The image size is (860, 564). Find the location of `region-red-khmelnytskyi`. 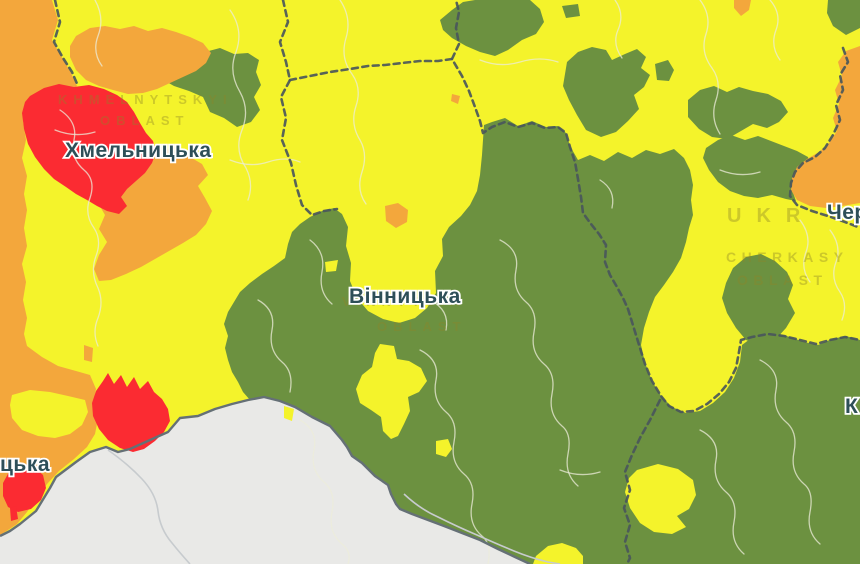

region-red-khmelnytskyi is located at coordinates (89, 149).